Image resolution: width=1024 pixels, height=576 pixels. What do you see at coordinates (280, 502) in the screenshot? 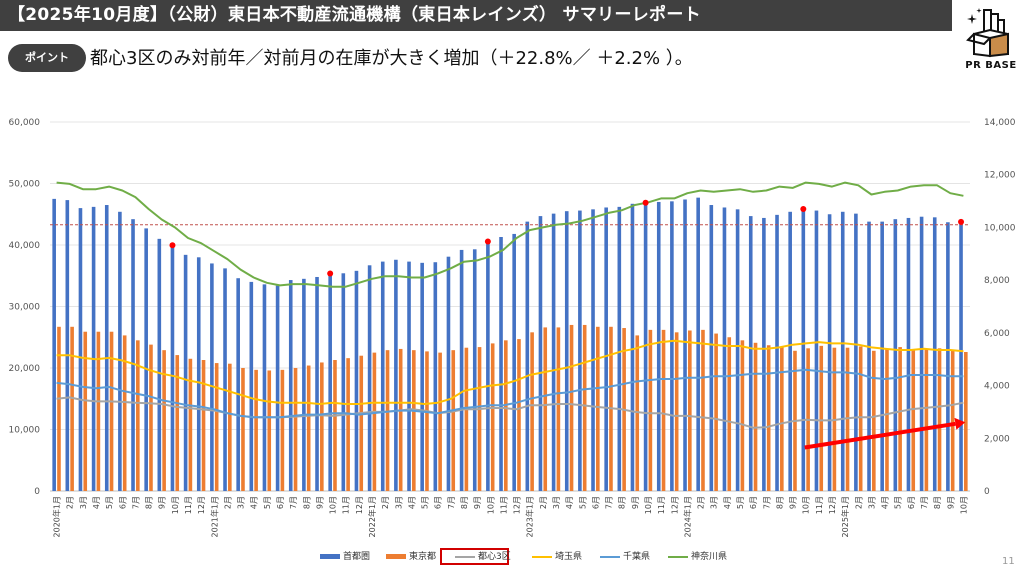
I see `x-tick-label: 6月` at bounding box center [280, 502].